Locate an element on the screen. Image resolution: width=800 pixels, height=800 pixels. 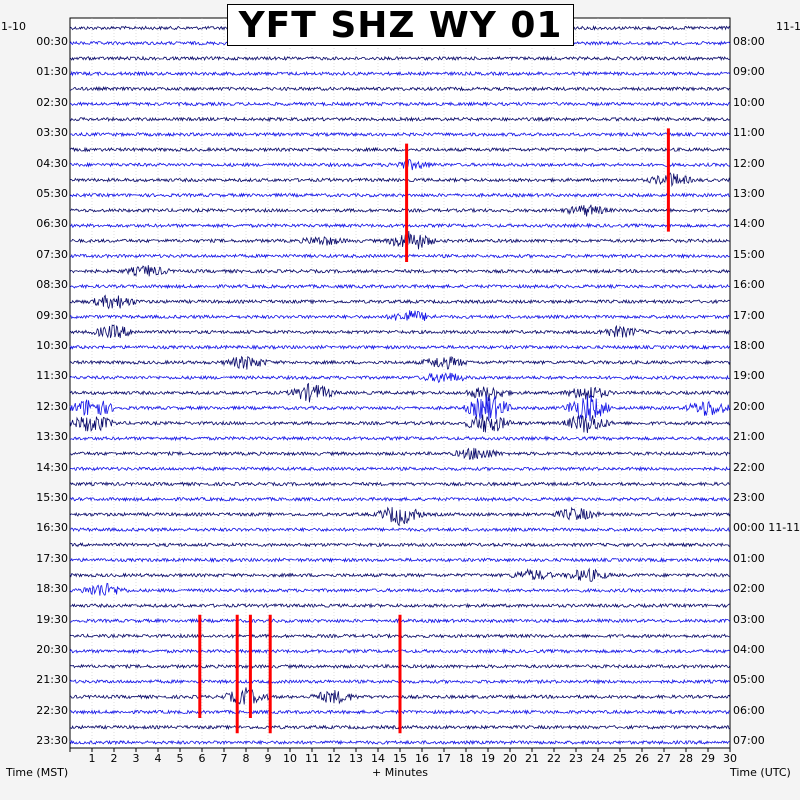
left-axis-title: Time (MST) is located at coordinates (37, 772).